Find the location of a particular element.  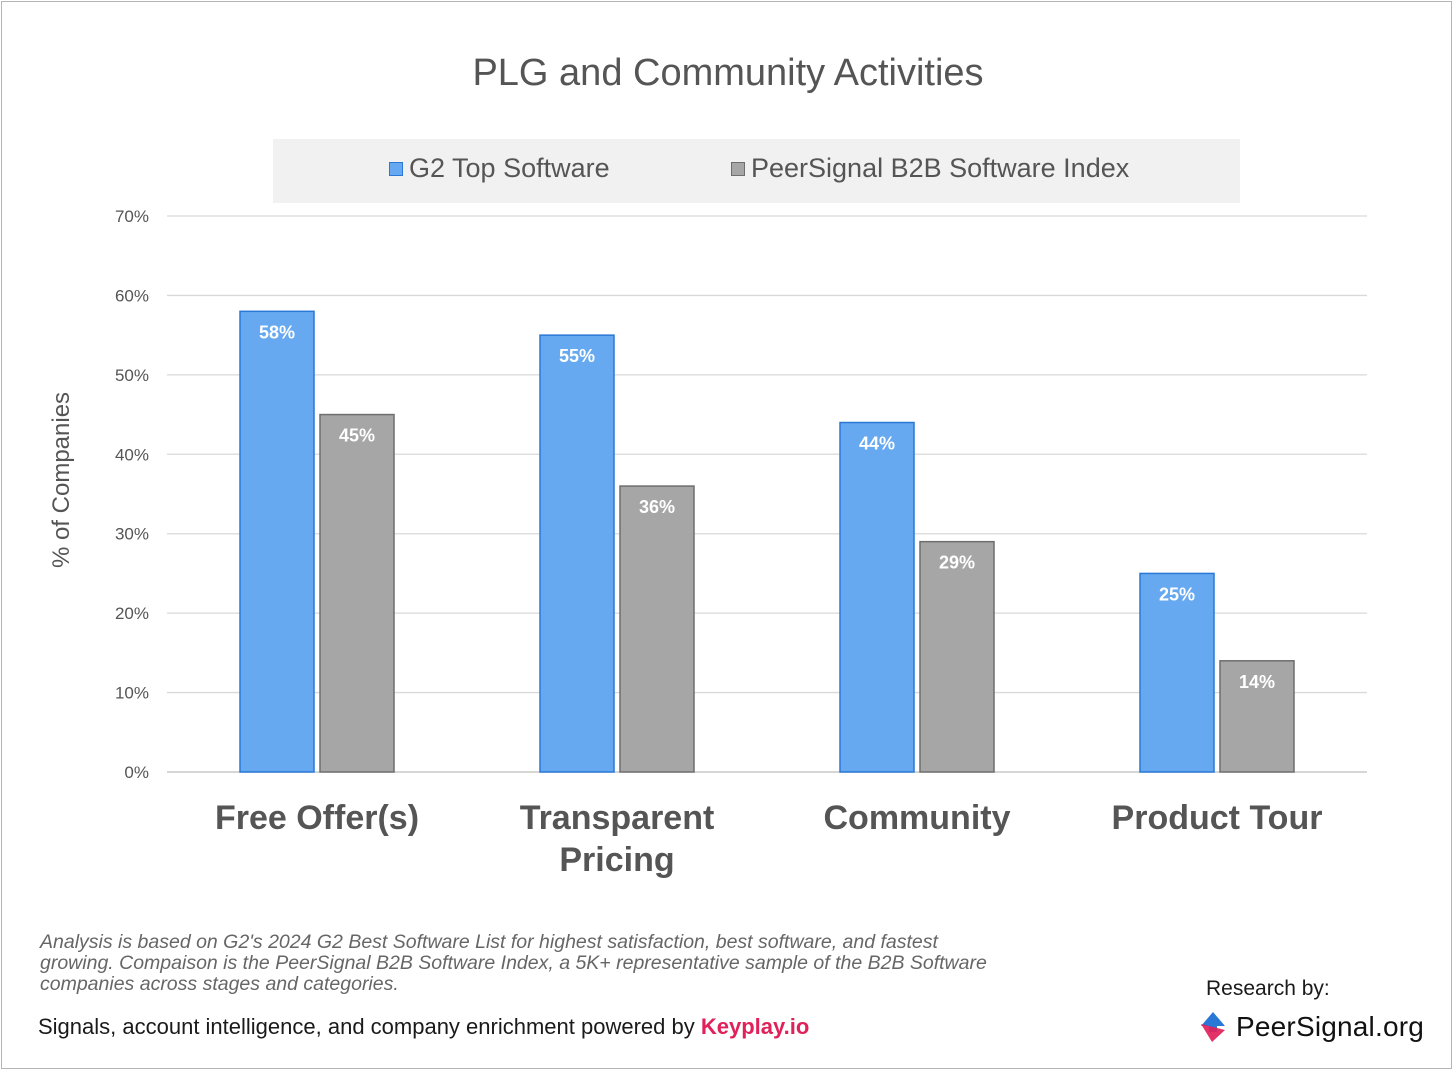

peersignal-logo-icon is located at coordinates (1213, 1027).